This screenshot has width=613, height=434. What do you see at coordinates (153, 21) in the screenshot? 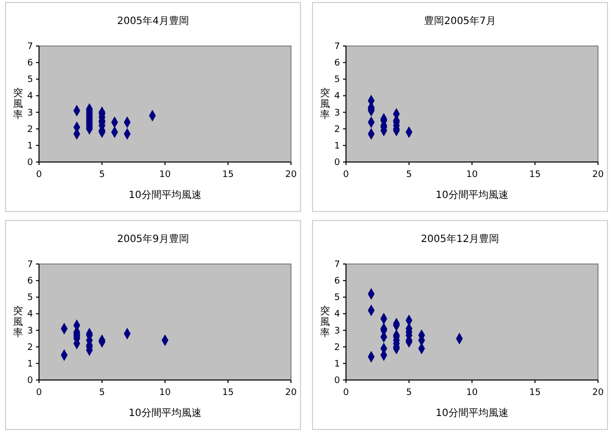
I see `chart-title: 2005年4月豊岡` at bounding box center [153, 21].